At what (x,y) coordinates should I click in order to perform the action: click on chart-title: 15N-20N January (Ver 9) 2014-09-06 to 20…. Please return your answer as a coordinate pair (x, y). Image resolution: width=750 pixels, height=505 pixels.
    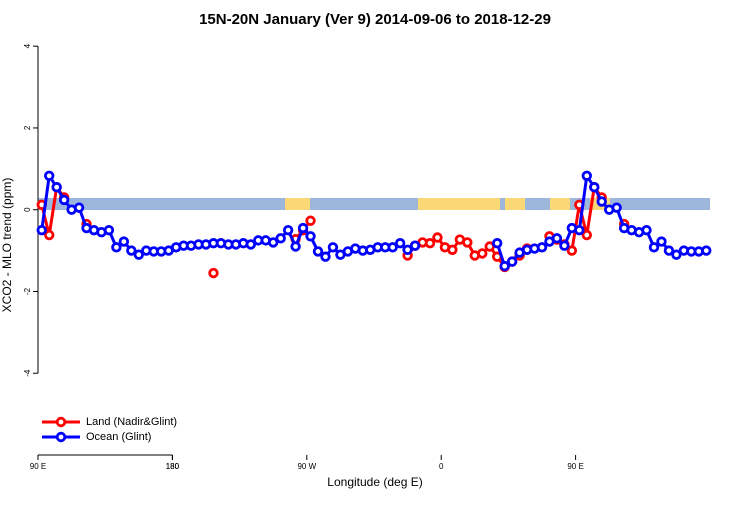
    Looking at the image, I should click on (375, 19).